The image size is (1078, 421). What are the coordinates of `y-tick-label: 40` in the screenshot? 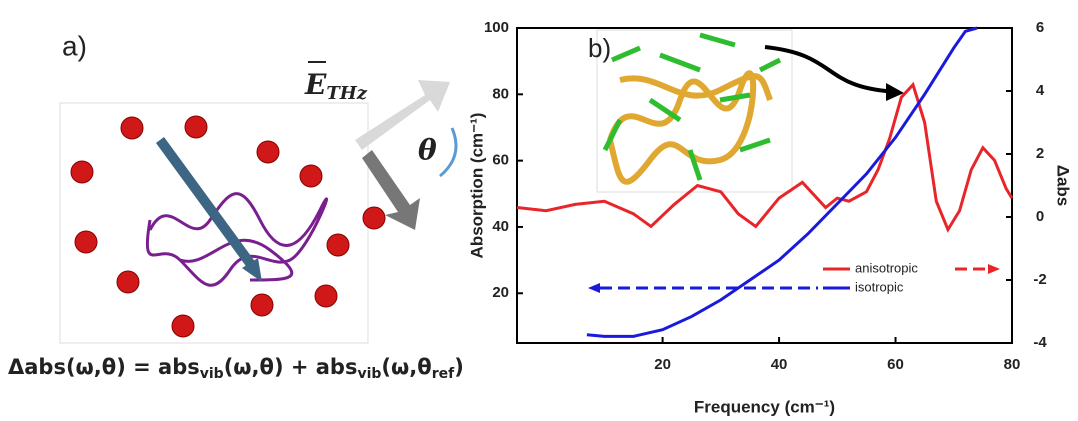 It's located at (500, 226).